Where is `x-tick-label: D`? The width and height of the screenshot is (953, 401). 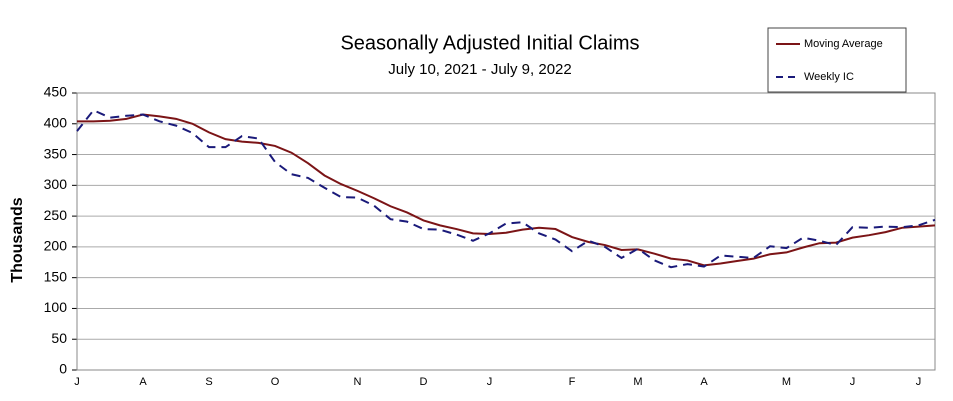 x-tick-label: D is located at coordinates (424, 382).